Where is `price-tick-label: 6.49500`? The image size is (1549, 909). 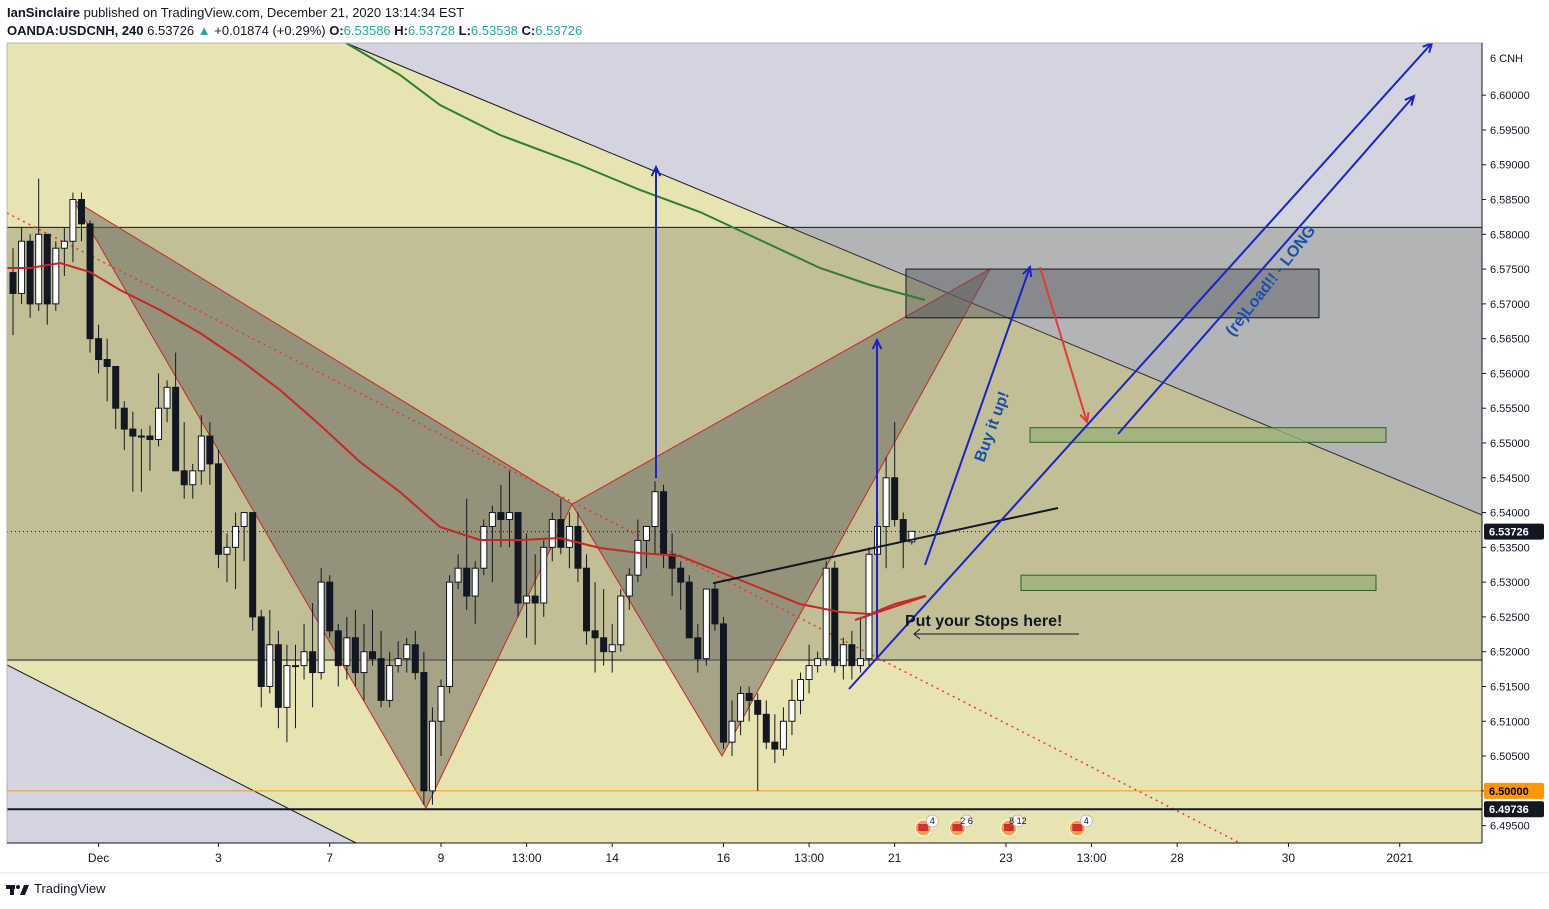
price-tick-label: 6.49500 is located at coordinates (1510, 827).